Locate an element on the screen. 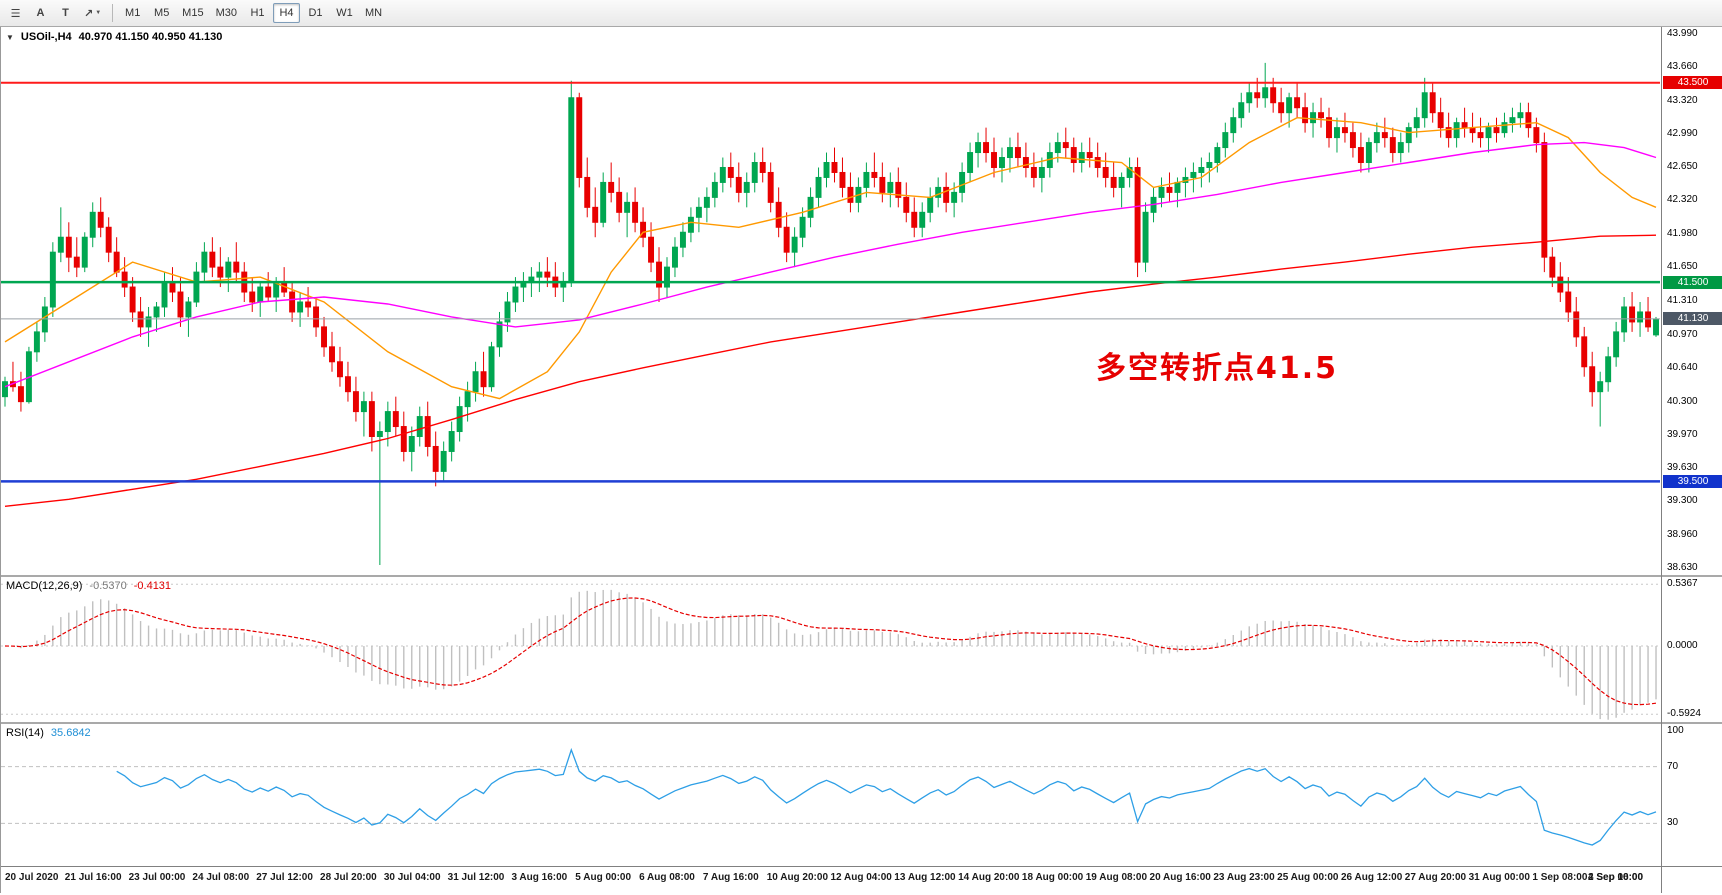 This screenshot has width=1722, height=895. symbol-label: USOil-,H4 is located at coordinates (46, 37).